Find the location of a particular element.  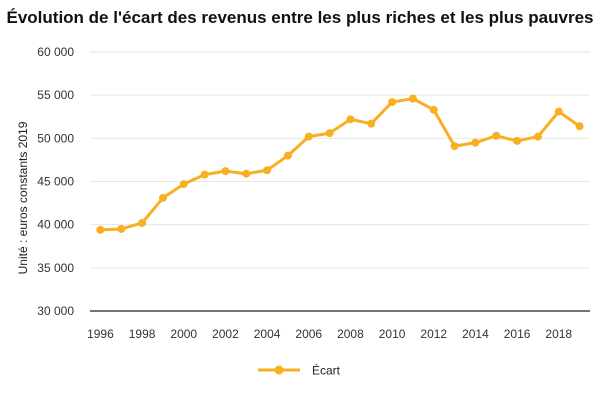

x-tick-label: 2012 is located at coordinates (433, 334).